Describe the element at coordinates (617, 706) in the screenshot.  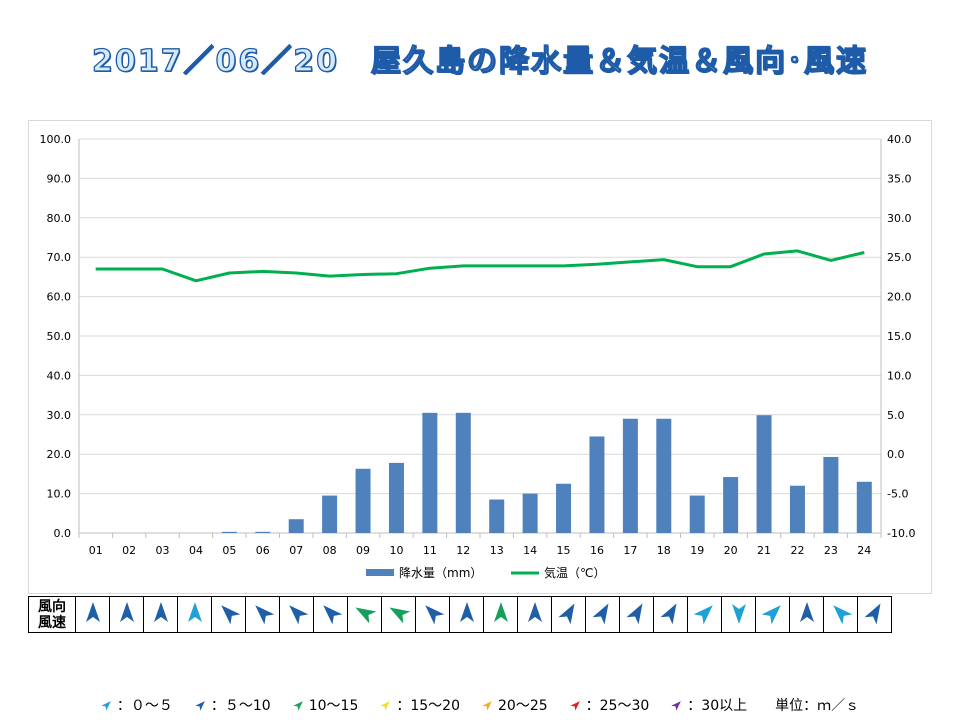
I see `wind-legend-label: ：25～30` at that location.